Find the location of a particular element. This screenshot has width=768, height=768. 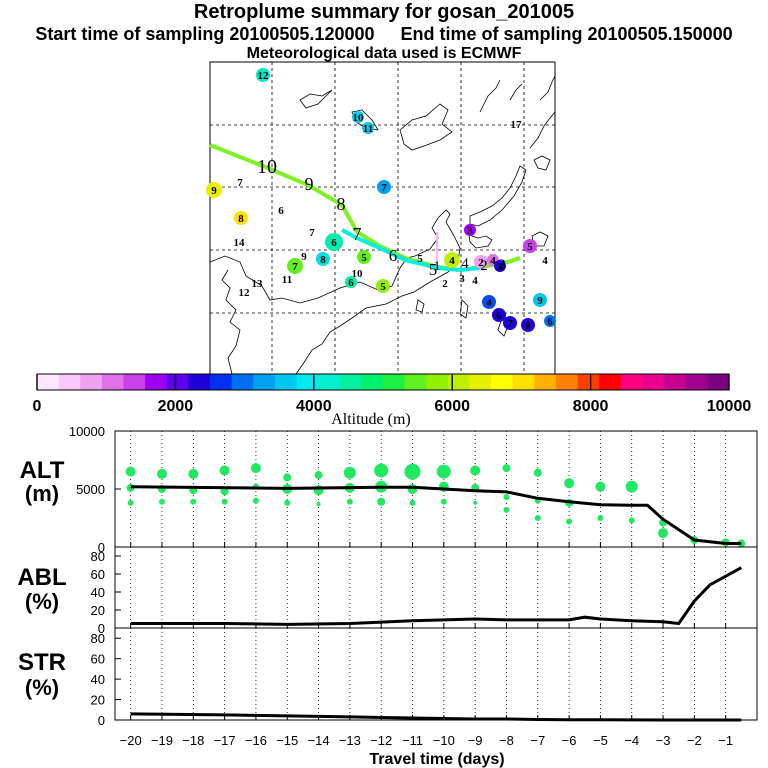

str-panel-label: STR is located at coordinates (42, 662).